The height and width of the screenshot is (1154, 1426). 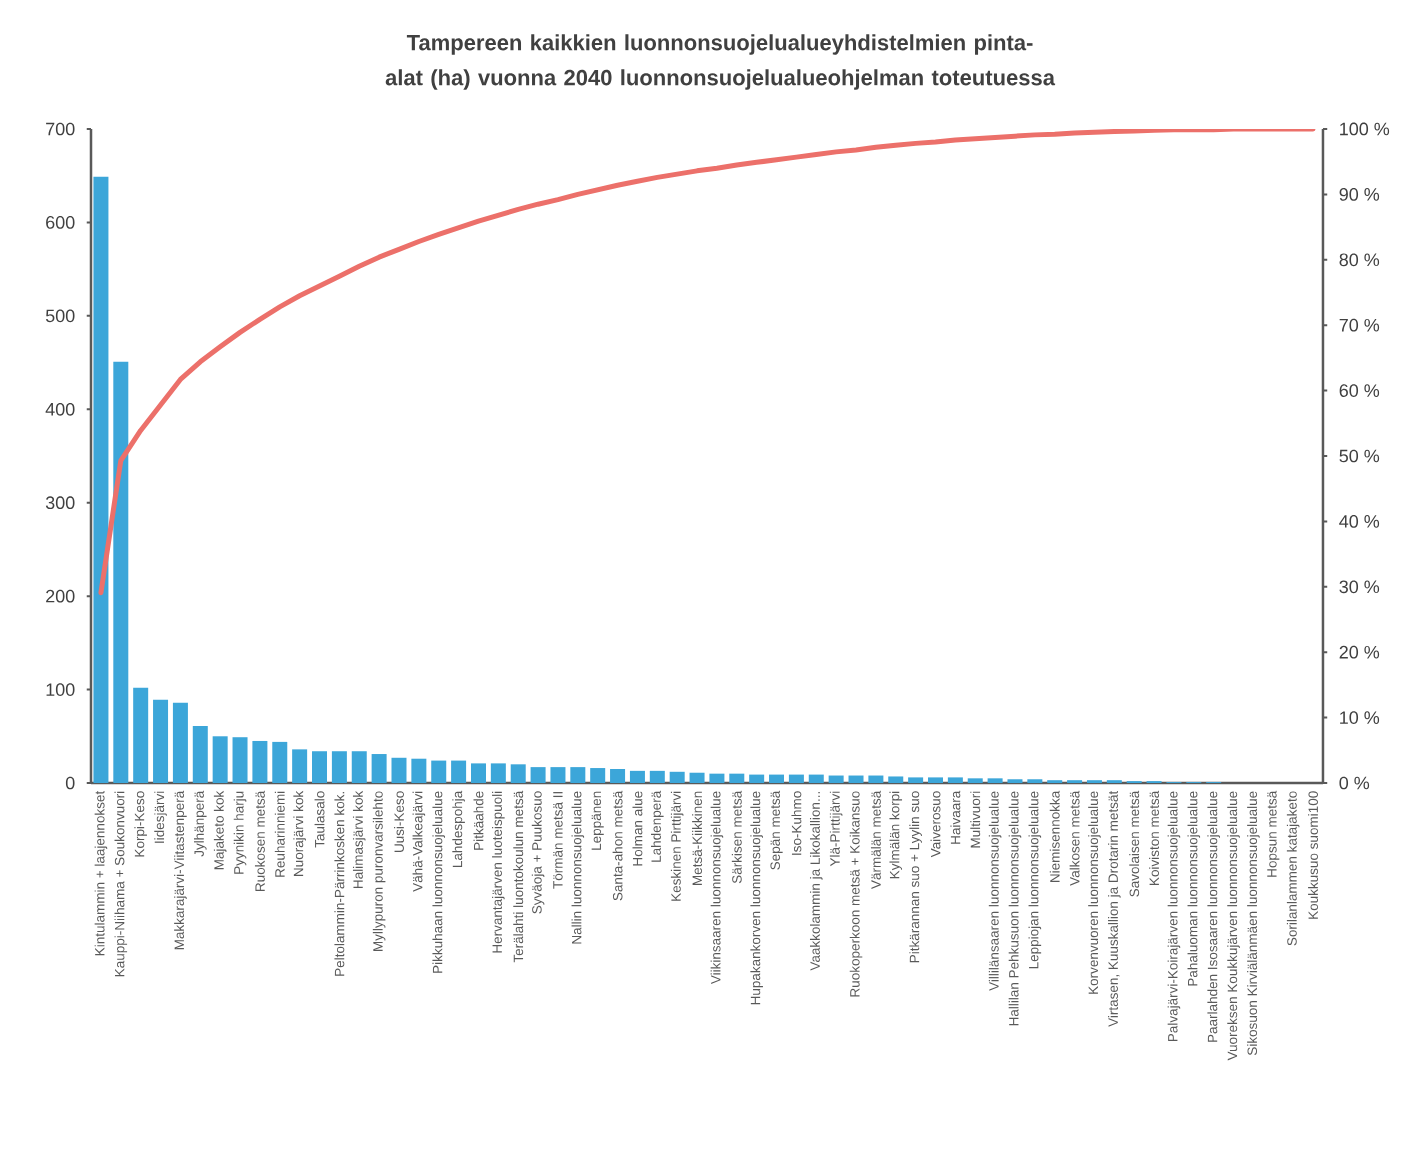 I want to click on y2-tick-label: 50 %, so click(x=1359, y=456).